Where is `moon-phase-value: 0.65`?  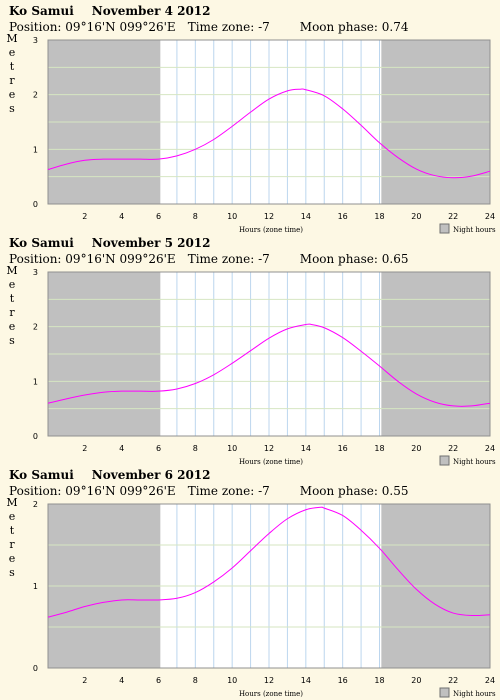
moon-phase-value: 0.65 is located at coordinates (395, 259).